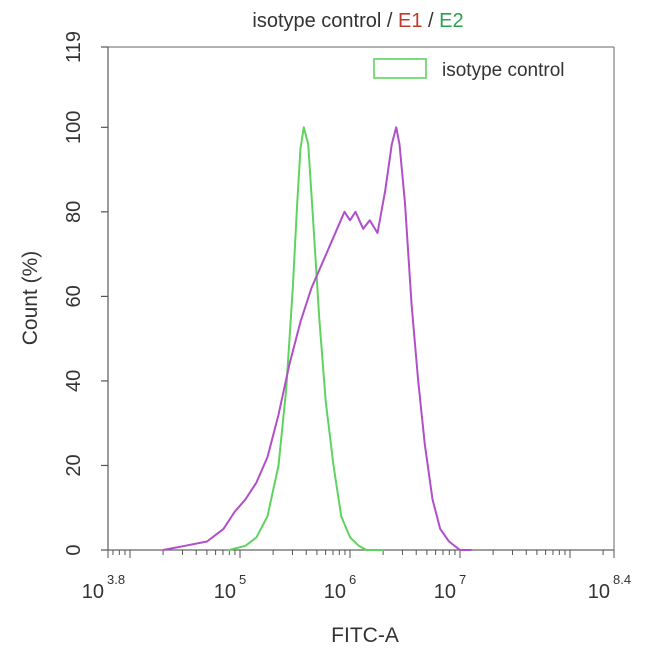 The width and height of the screenshot is (650, 658). I want to click on y-tick-label: 119, so click(74, 47).